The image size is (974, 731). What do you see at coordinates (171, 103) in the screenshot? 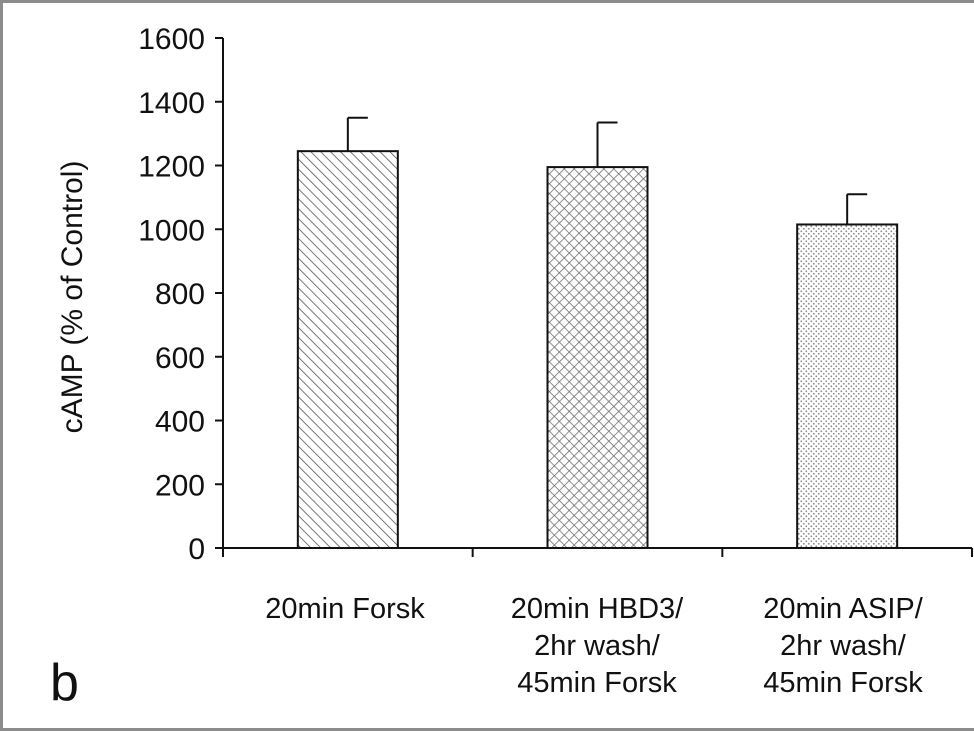
I see `y-tick-label: 1400` at bounding box center [171, 103].